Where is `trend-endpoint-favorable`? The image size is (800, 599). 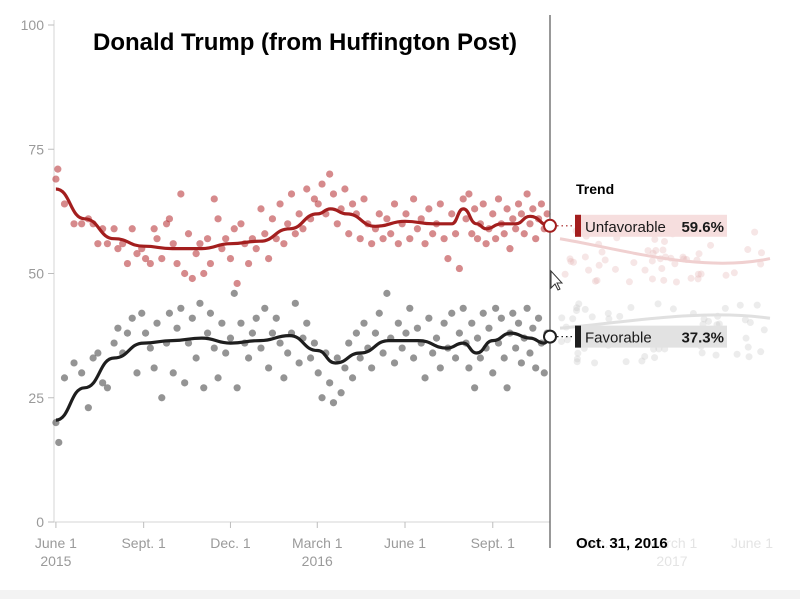
trend-endpoint-favorable is located at coordinates (550, 336).